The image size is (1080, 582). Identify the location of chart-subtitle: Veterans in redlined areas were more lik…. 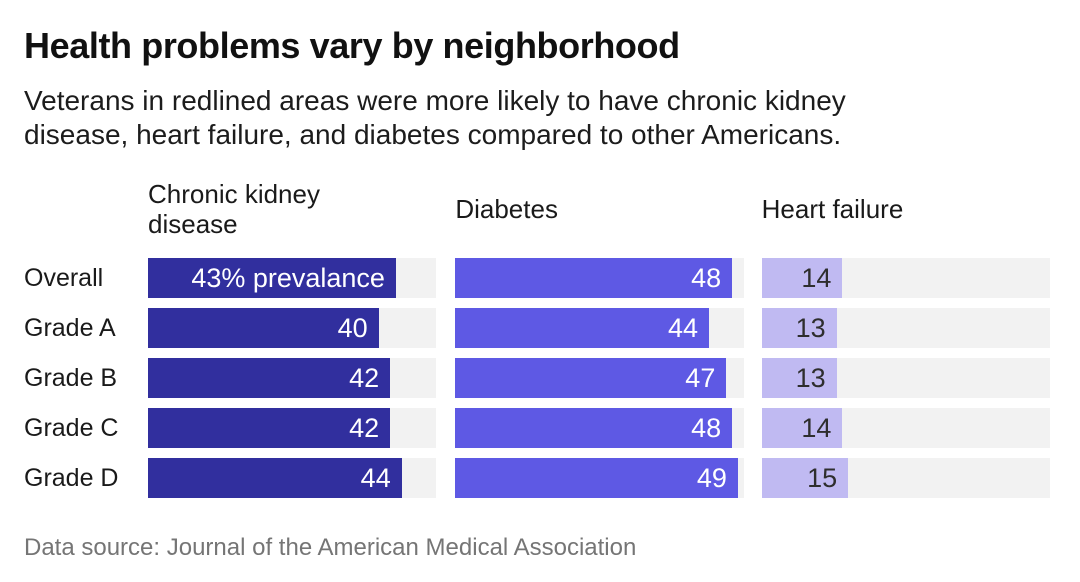
(537, 118).